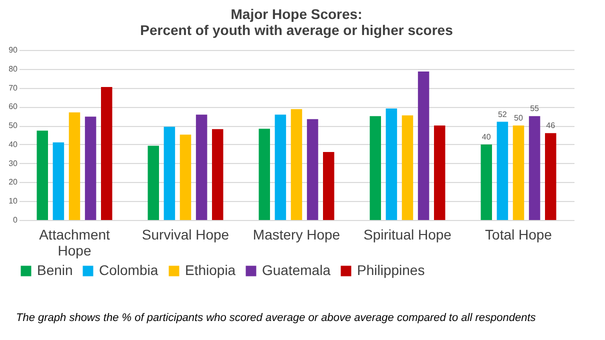 This screenshot has width=605, height=340. I want to click on x-tick-label: Survival Hope, so click(186, 234).